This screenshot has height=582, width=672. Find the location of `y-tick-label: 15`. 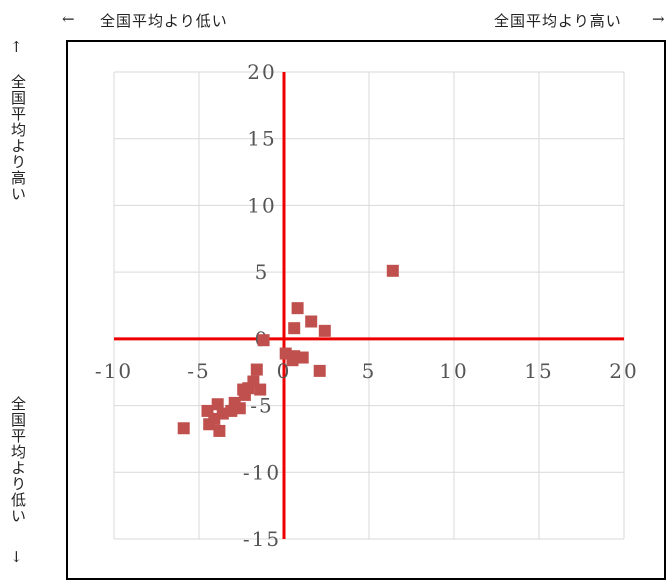

y-tick-label: 15 is located at coordinates (261, 139).